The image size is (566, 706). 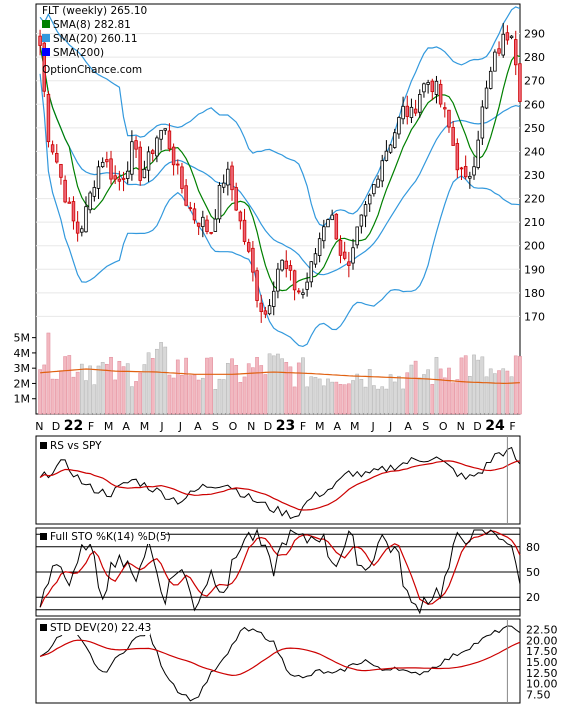 What do you see at coordinates (534, 269) in the screenshot?
I see `price-tick-label: 190` at bounding box center [534, 269].